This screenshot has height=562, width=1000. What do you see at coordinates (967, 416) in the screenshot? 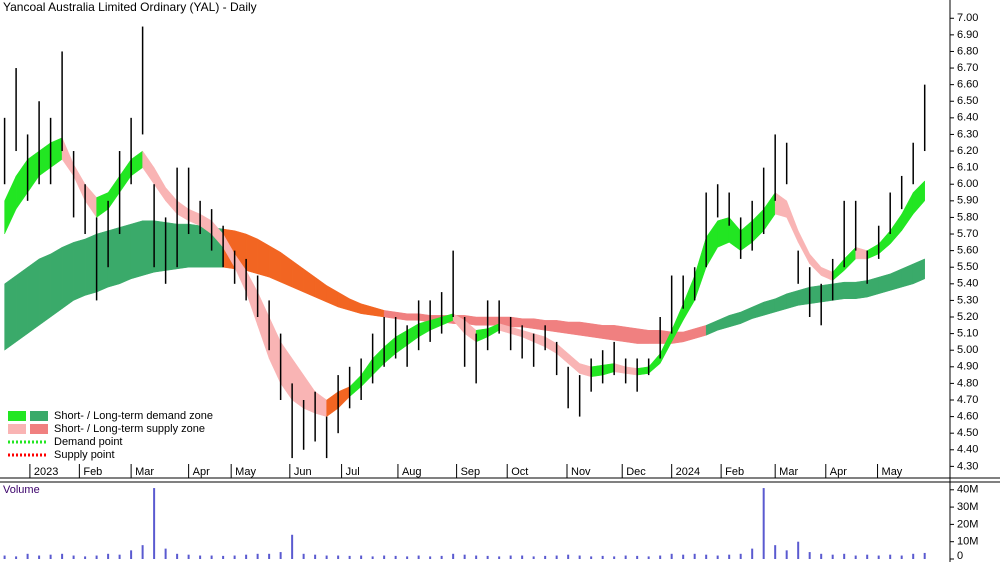
I see `y-tick-label: 4.60` at bounding box center [967, 416].